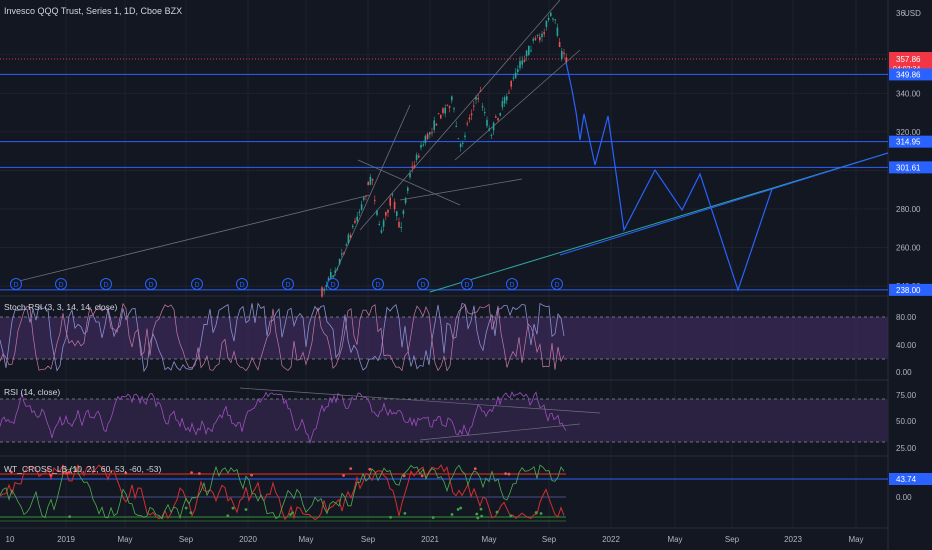 This screenshot has height=550, width=932. Describe the element at coordinates (124, 539) in the screenshot. I see `time-label-2: May` at that location.